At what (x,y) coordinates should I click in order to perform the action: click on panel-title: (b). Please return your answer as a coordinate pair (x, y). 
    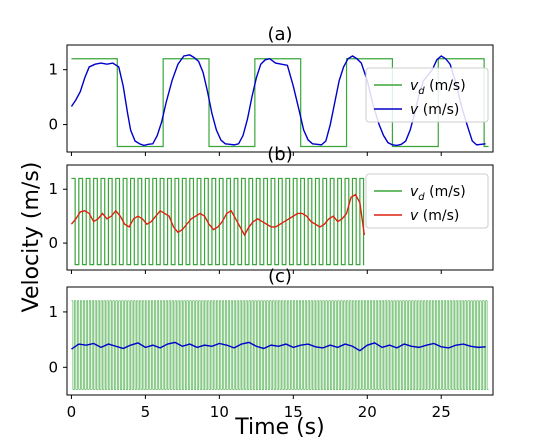
    Looking at the image, I should click on (279, 154).